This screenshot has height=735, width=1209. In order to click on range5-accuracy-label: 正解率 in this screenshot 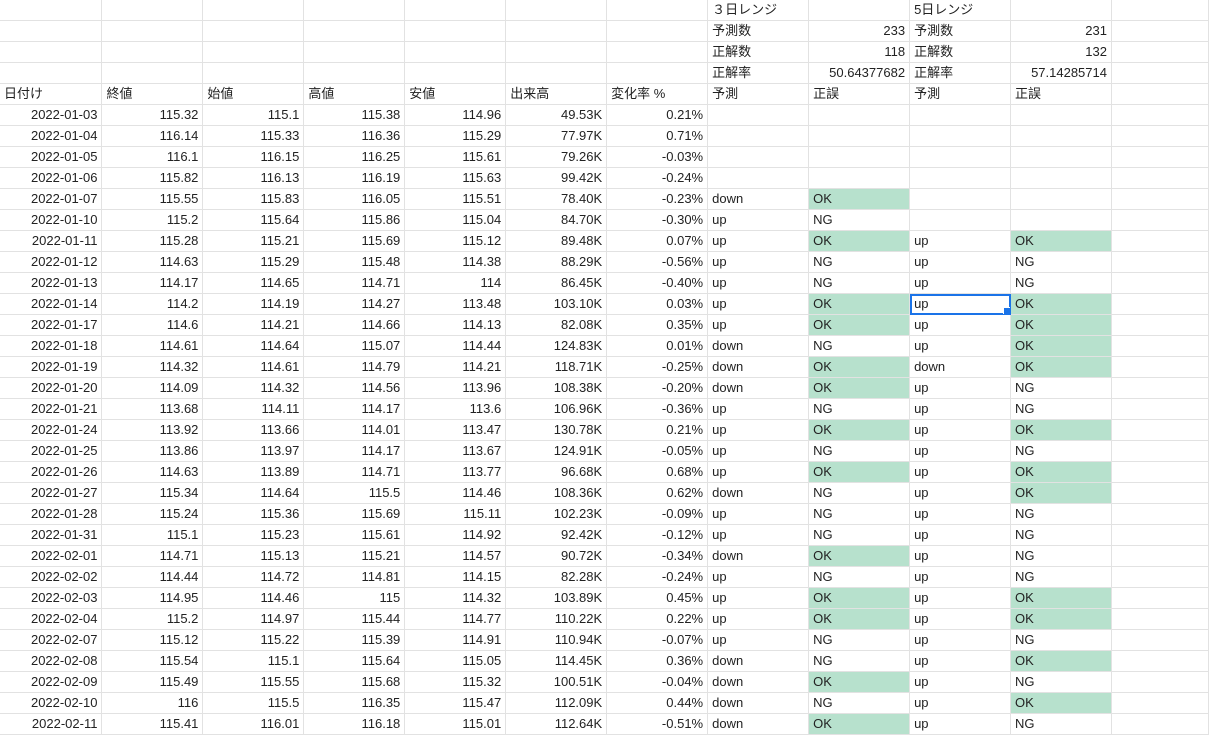, I will do `click(960, 73)`.